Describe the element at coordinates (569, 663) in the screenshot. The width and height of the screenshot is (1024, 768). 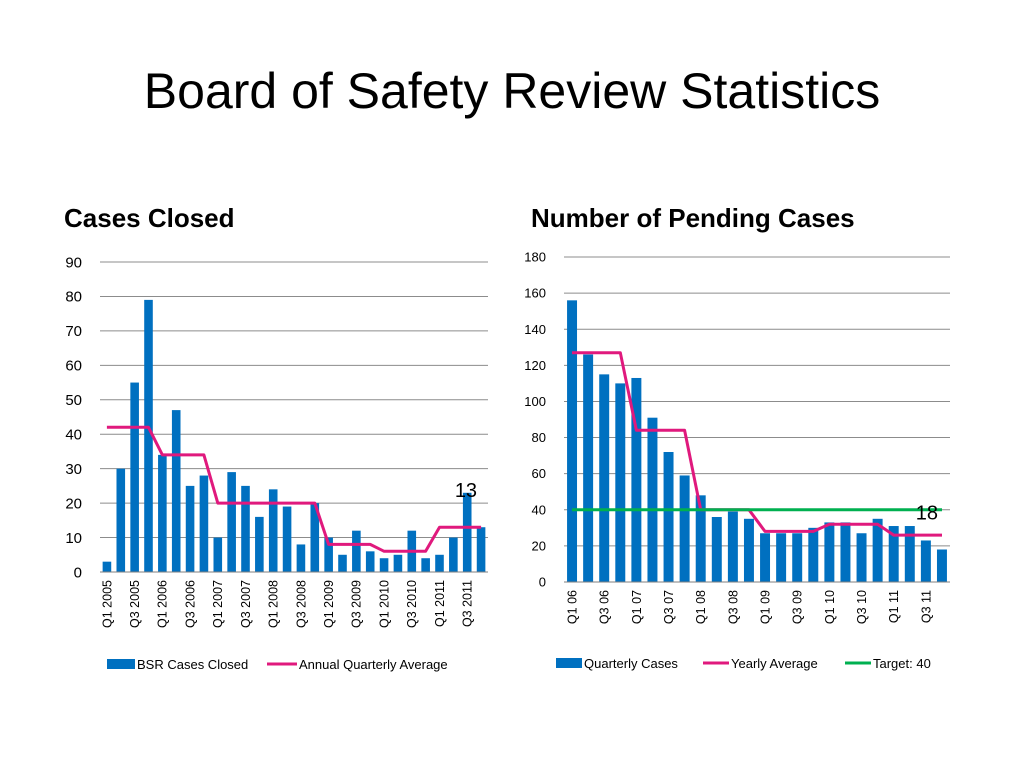
I see `pending-cases-legend-swatch` at that location.